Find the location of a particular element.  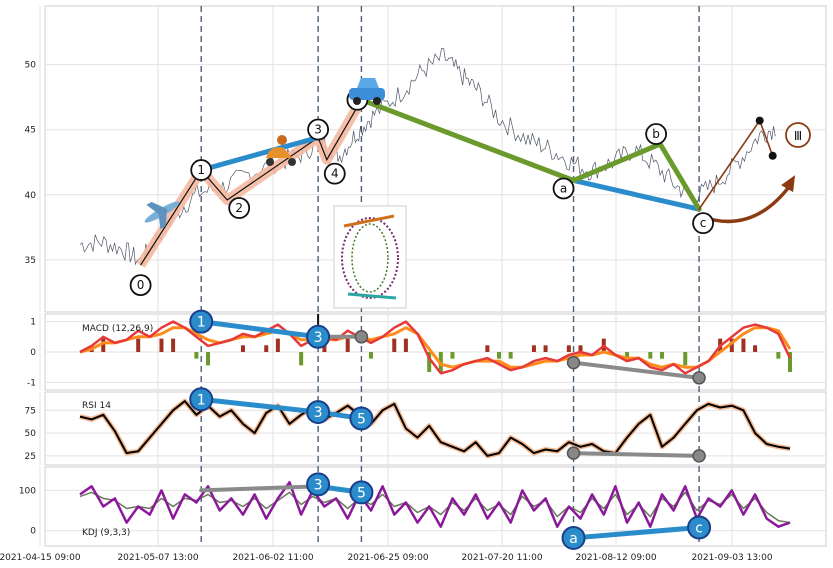

rsi-panel: 1 3 5 is located at coordinates (435, 425).